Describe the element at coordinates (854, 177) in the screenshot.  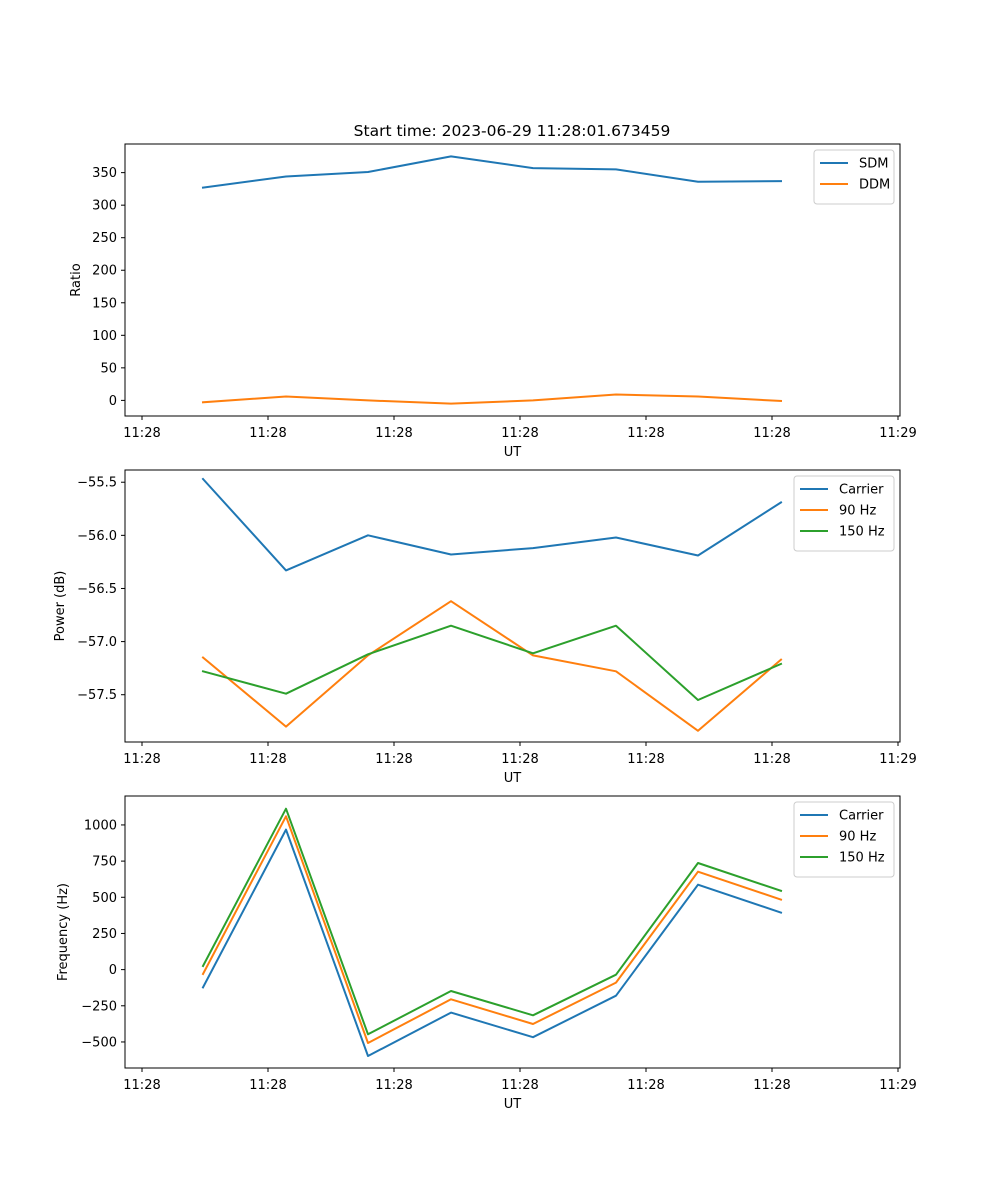
I see `legend: SDM DDM` at that location.